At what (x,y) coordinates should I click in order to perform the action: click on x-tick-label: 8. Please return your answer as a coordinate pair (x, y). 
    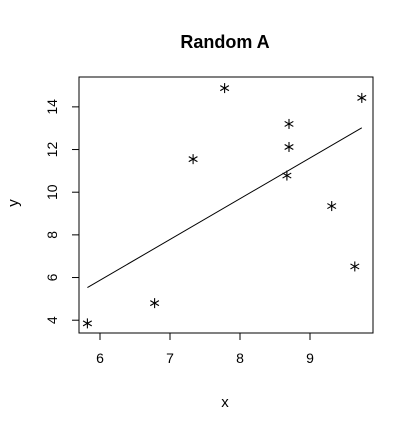
    Looking at the image, I should click on (240, 358).